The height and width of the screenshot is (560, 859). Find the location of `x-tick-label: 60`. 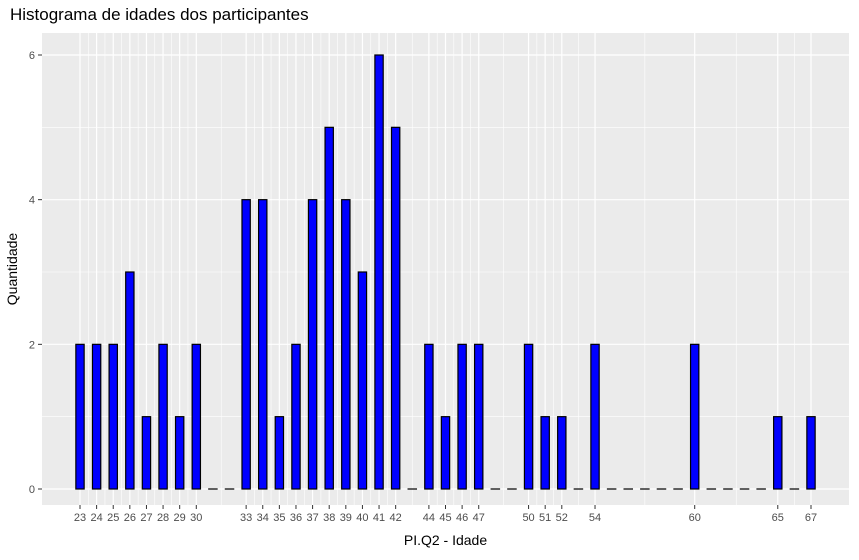

x-tick-label: 60 is located at coordinates (695, 518).